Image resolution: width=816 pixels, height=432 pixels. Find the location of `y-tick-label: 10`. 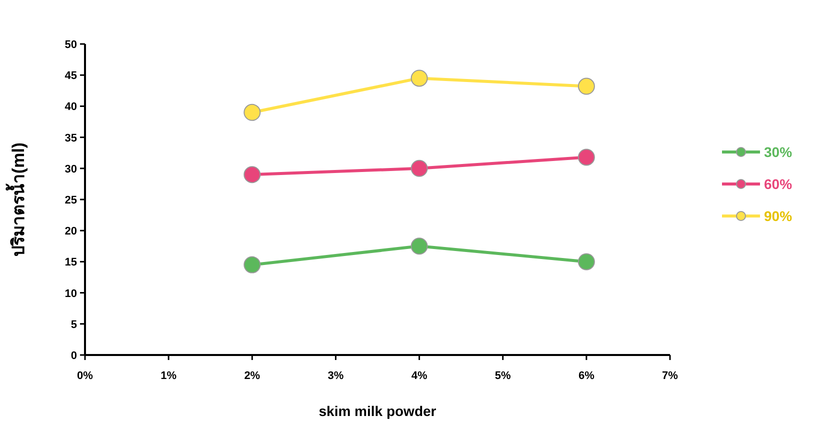

y-tick-label: 10 is located at coordinates (70, 294).